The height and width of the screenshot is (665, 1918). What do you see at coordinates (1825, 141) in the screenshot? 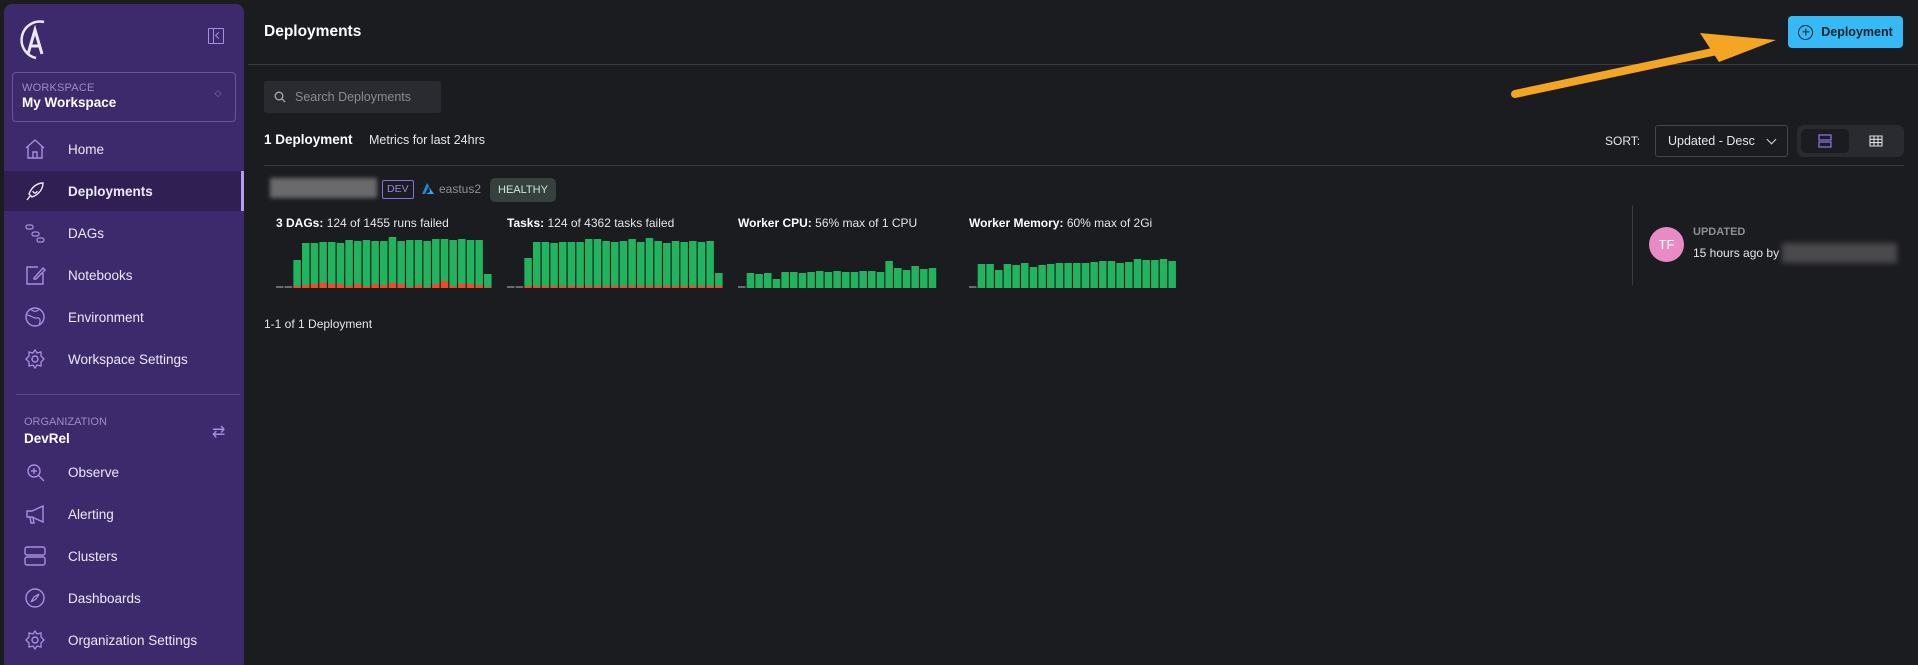
I see `list-view-button` at bounding box center [1825, 141].